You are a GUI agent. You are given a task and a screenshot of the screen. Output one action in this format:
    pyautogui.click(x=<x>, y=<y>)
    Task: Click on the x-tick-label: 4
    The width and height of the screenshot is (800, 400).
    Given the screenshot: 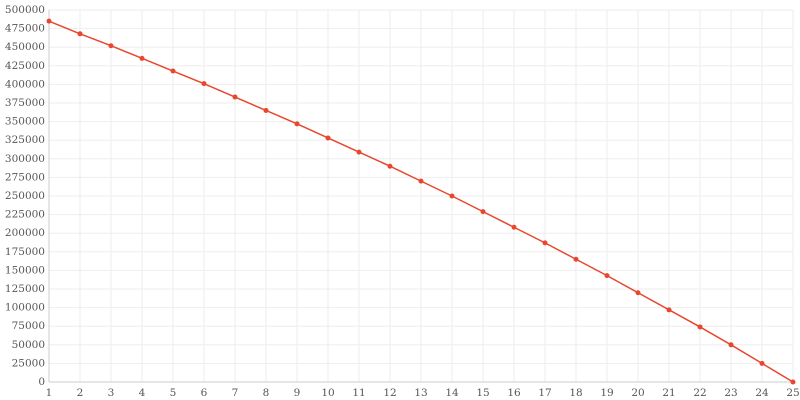 What is the action you would take?
    pyautogui.click(x=142, y=393)
    